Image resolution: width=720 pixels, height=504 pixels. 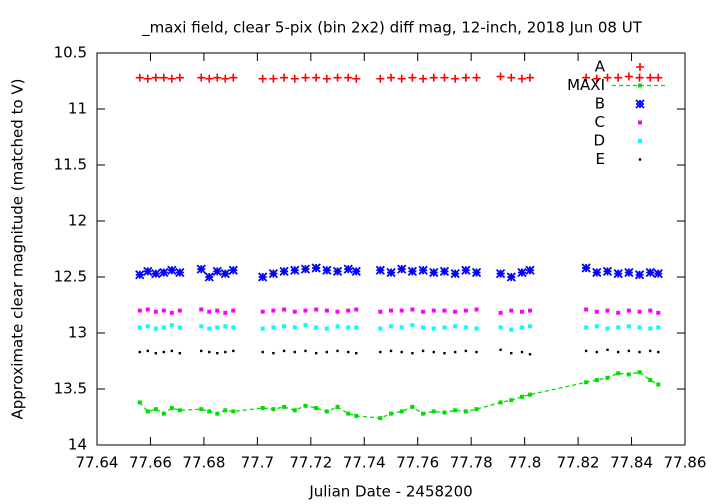 I want to click on x-tick-label: 77.76, so click(x=417, y=463).